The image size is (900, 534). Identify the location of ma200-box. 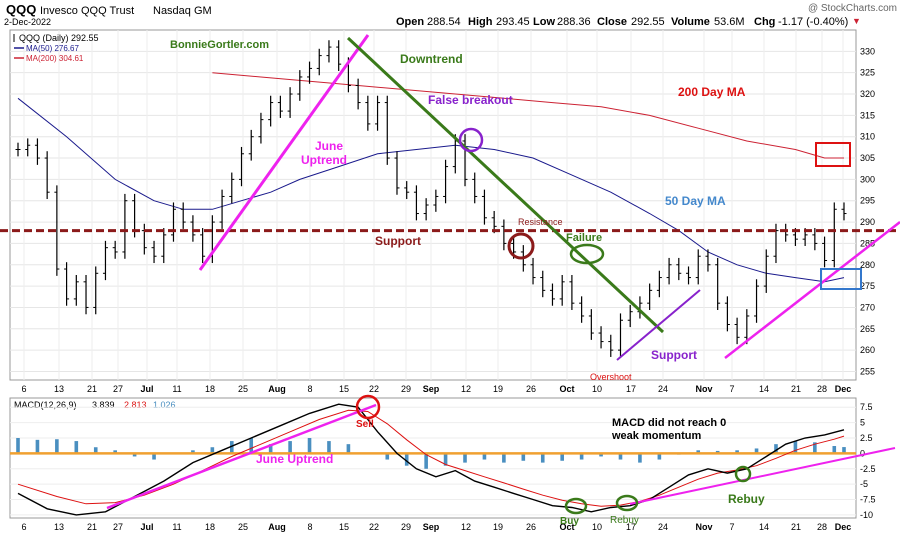
(833, 154).